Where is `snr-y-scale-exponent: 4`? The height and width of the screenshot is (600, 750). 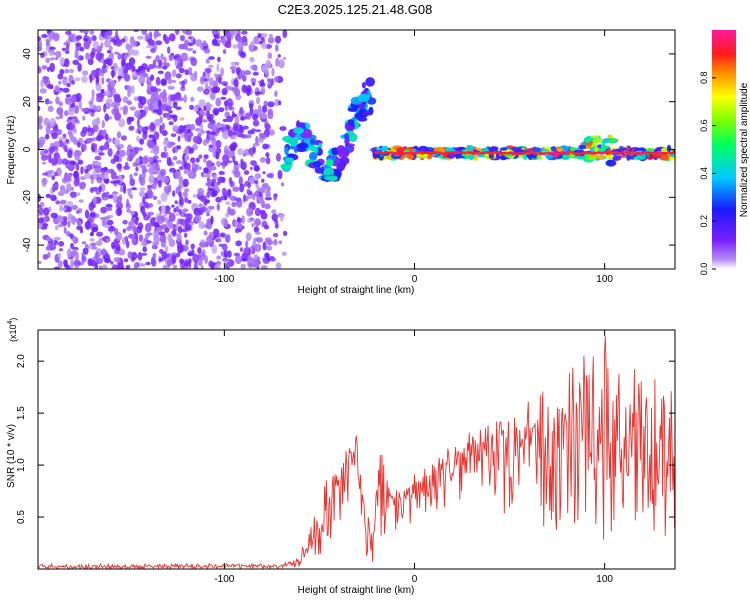
snr-y-scale-exponent: 4 is located at coordinates (10, 322).